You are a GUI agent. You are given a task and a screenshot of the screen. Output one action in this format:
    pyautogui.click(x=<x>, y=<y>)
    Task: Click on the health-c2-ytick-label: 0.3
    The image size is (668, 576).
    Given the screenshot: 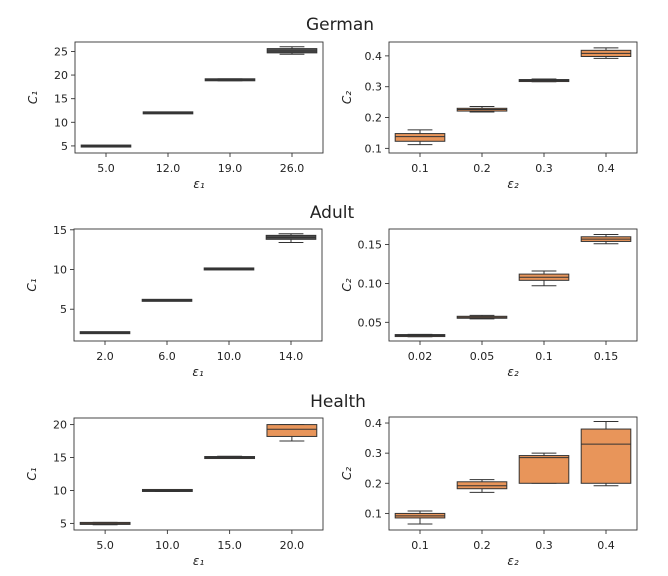 What is the action you would take?
    pyautogui.click(x=374, y=453)
    